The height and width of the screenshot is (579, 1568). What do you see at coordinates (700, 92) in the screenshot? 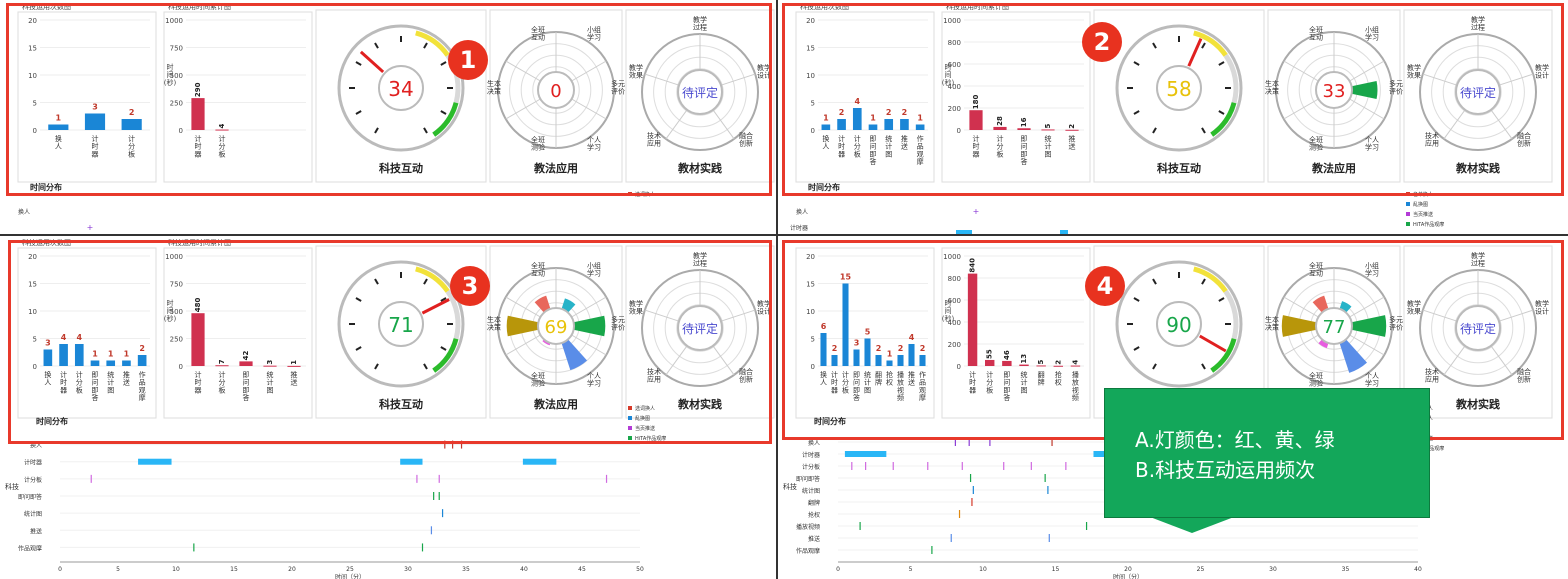
I see `textbook-value: 待评定` at bounding box center [700, 92].